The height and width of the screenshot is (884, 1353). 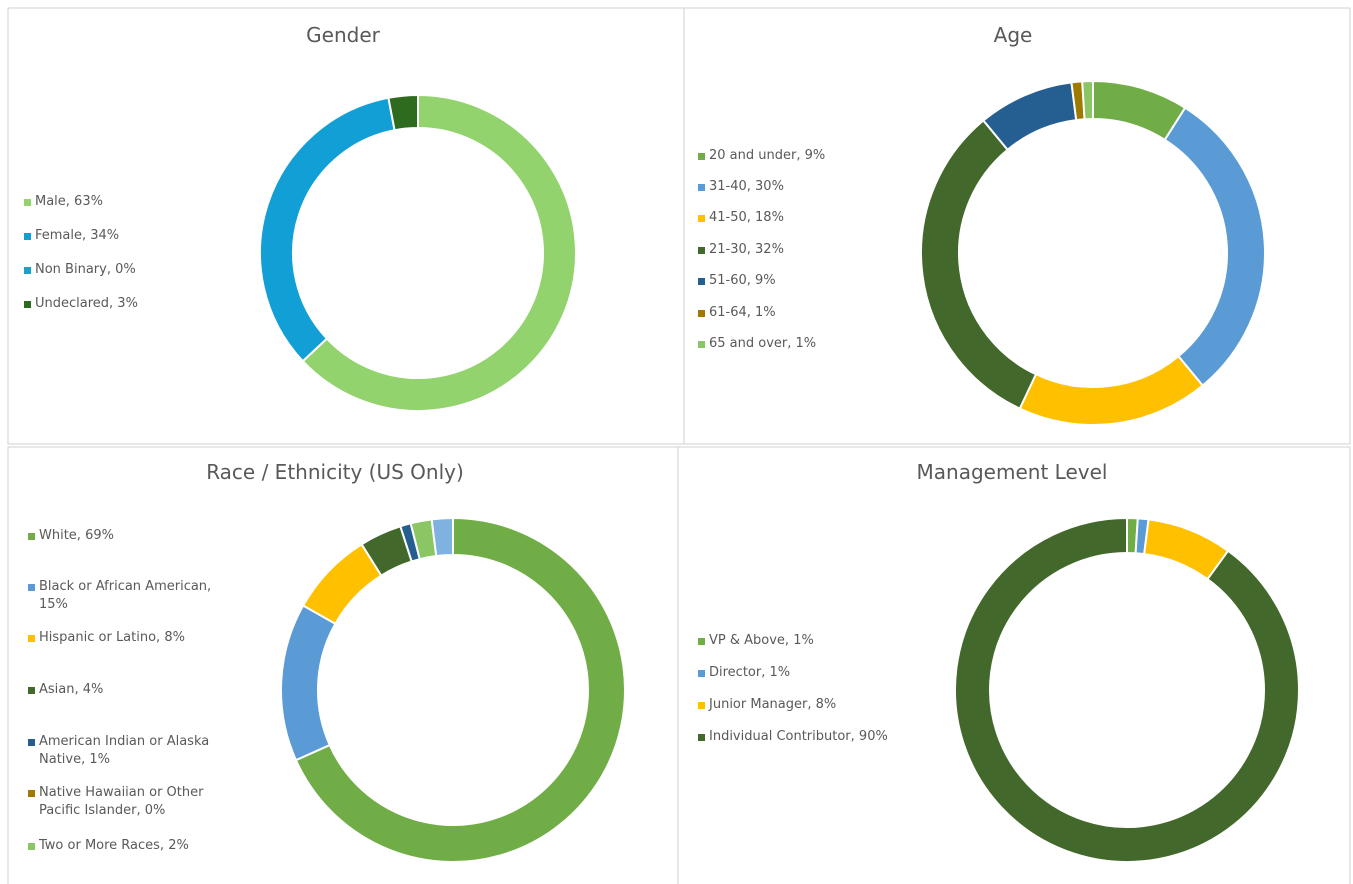 What do you see at coordinates (742, 312) in the screenshot?
I see `legend-entry: 61-64, 1%` at bounding box center [742, 312].